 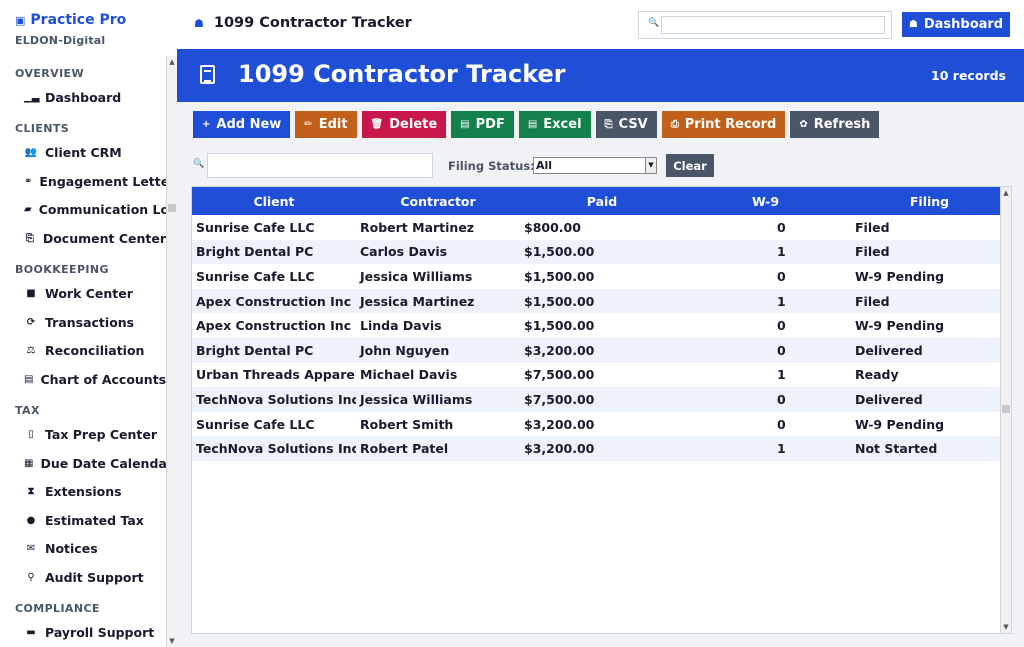 What do you see at coordinates (95, 97) in the screenshot?
I see `sidebar-item-dashboard: ▁▃ Dashboard` at bounding box center [95, 97].